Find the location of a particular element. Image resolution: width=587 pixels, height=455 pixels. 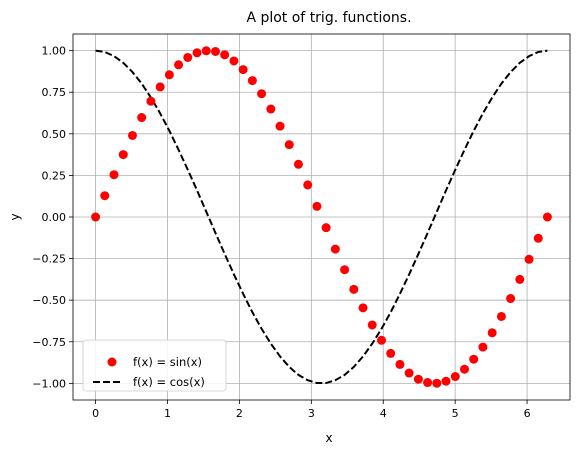

x-tick-label: 5 is located at coordinates (455, 413).